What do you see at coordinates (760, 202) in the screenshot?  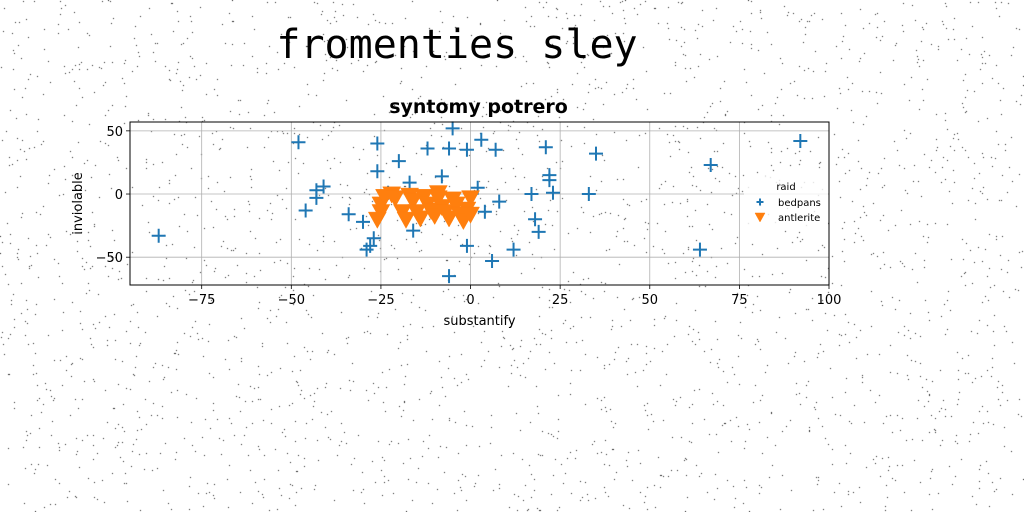 I see `legend-marker-bedpans` at bounding box center [760, 202].